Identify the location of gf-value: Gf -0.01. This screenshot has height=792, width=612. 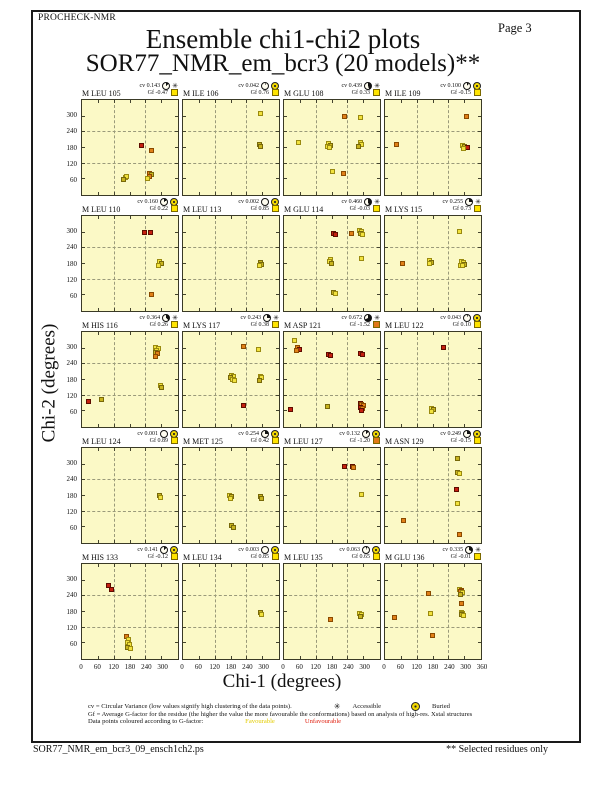
(460, 556).